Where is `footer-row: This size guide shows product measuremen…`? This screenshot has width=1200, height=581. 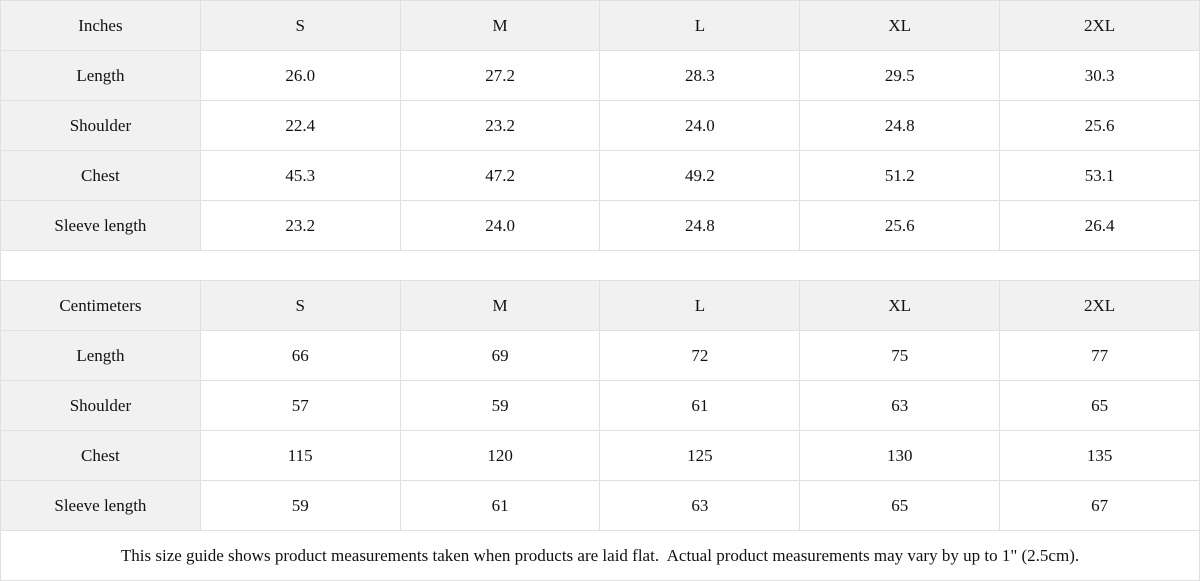
footer-row: This size guide shows product measuremen… is located at coordinates (600, 555).